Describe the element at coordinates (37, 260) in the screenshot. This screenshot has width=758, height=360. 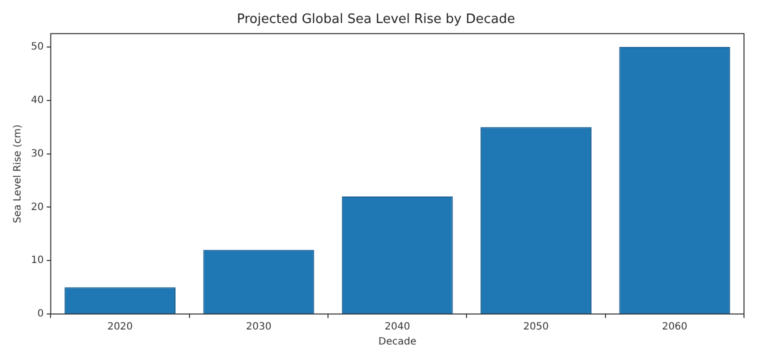
I see `y-tick-label: 10` at that location.